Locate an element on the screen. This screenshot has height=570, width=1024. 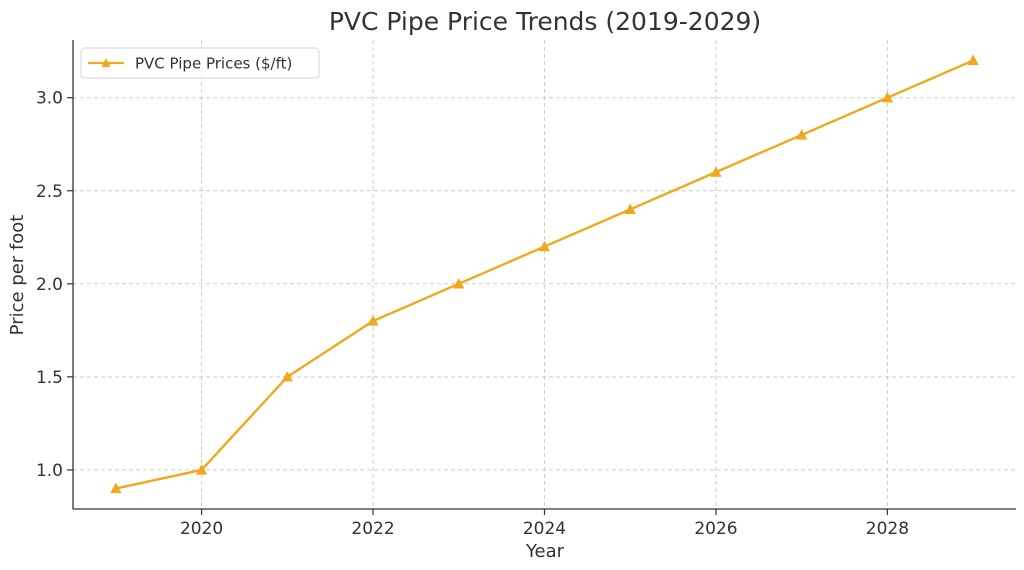
x-tick-label: 2026 is located at coordinates (715, 529).